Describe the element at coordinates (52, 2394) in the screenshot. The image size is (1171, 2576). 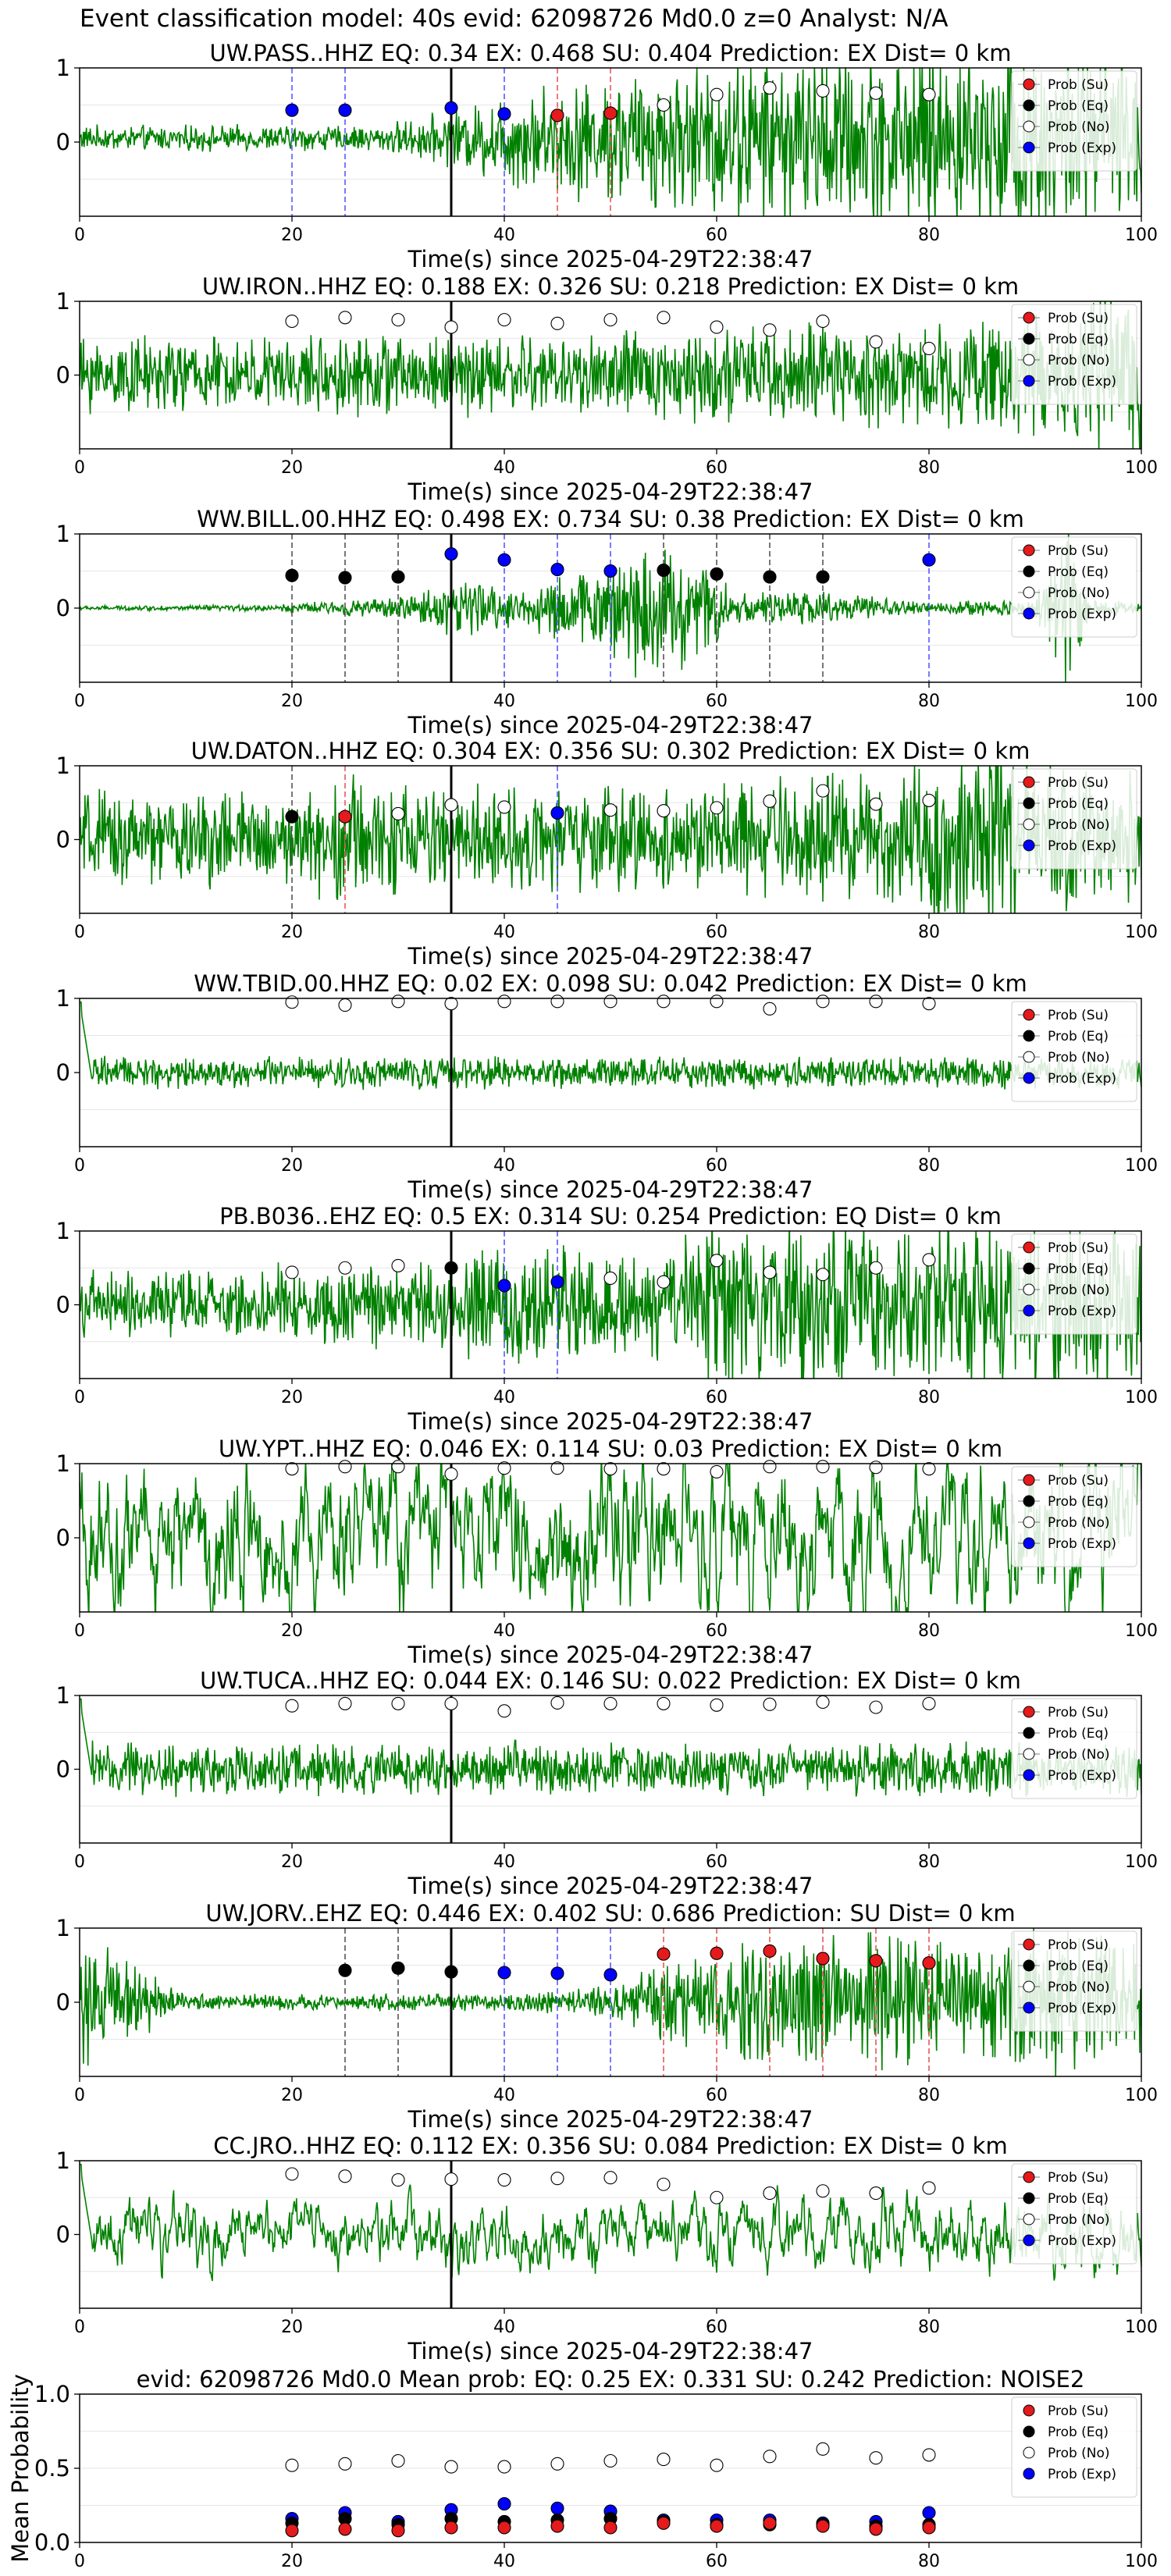
I see `y-tick-label: 1.0` at that location.